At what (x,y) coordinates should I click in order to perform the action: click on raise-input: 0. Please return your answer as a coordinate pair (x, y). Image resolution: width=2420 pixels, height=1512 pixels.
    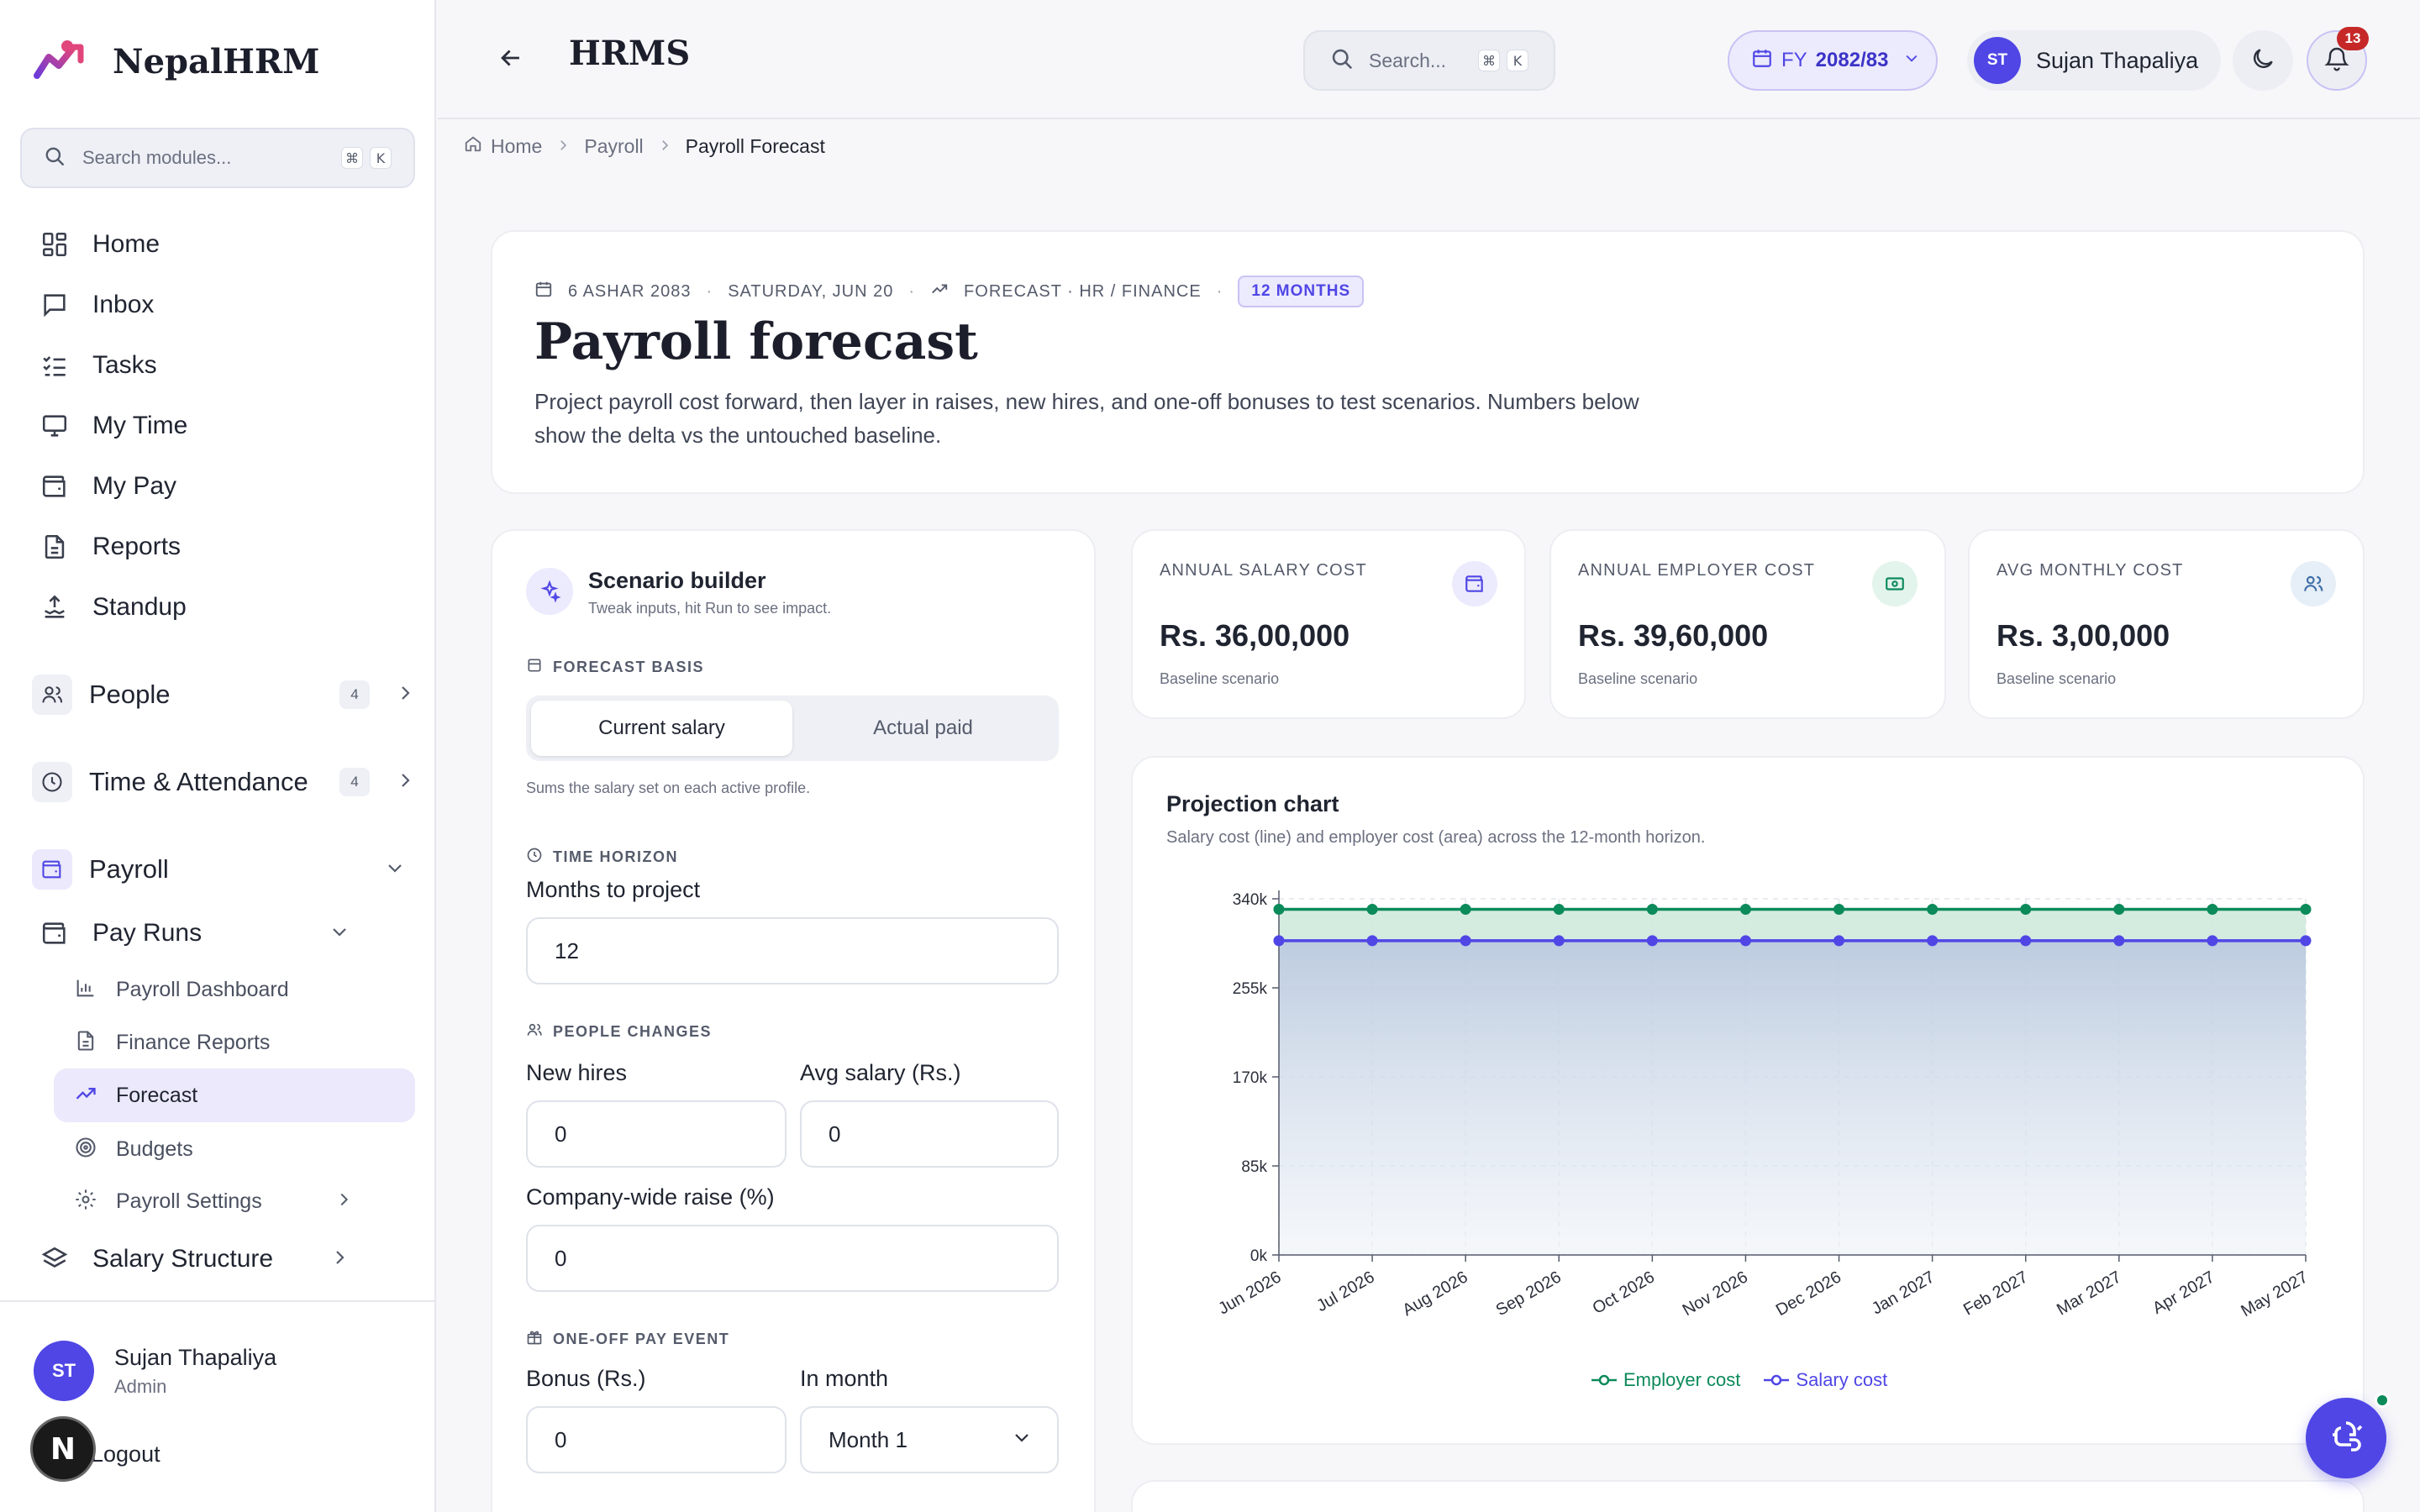
    Looking at the image, I should click on (793, 1258).